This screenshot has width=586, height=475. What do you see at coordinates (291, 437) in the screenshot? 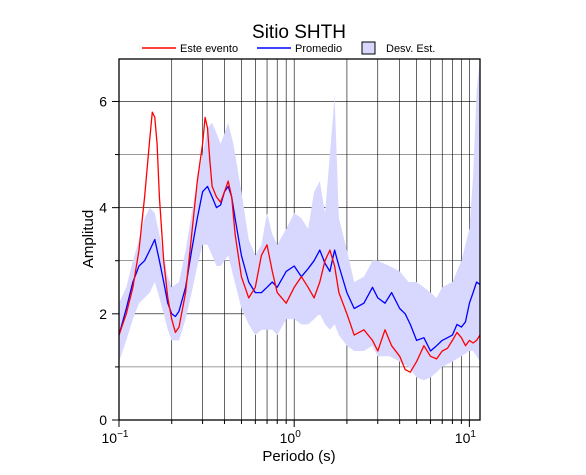
I see `x-tick-label: 10⁰` at bounding box center [291, 437].